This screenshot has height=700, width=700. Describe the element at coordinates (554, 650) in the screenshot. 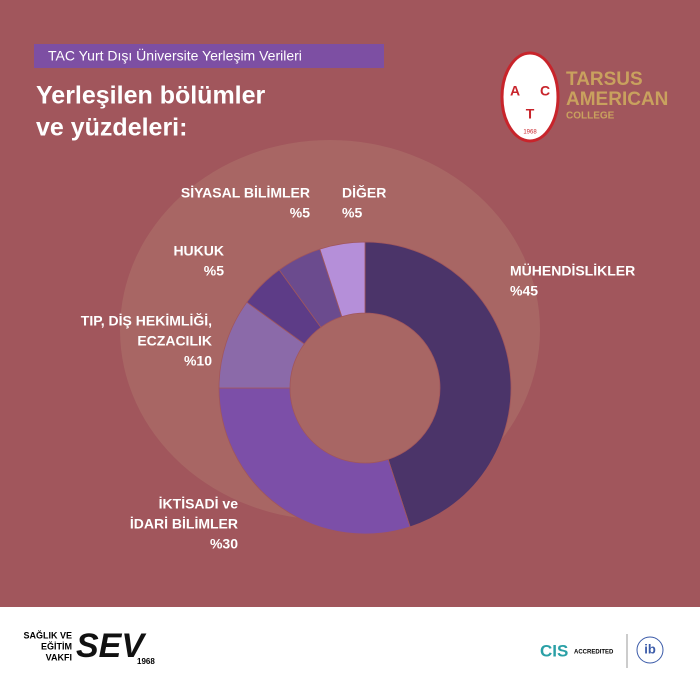

I see `cis-logo: CIS` at that location.